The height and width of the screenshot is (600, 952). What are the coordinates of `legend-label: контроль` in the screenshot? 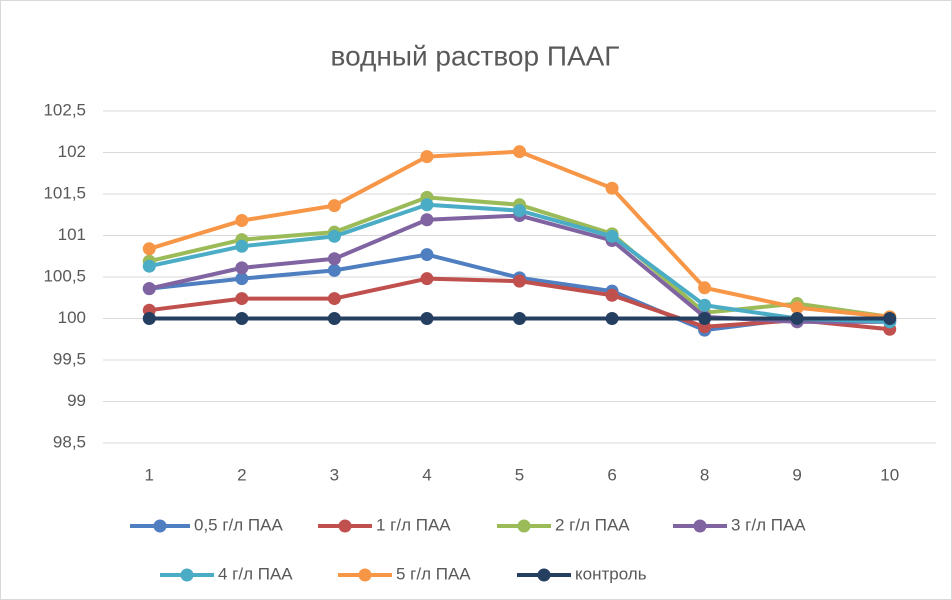 It's located at (611, 573).